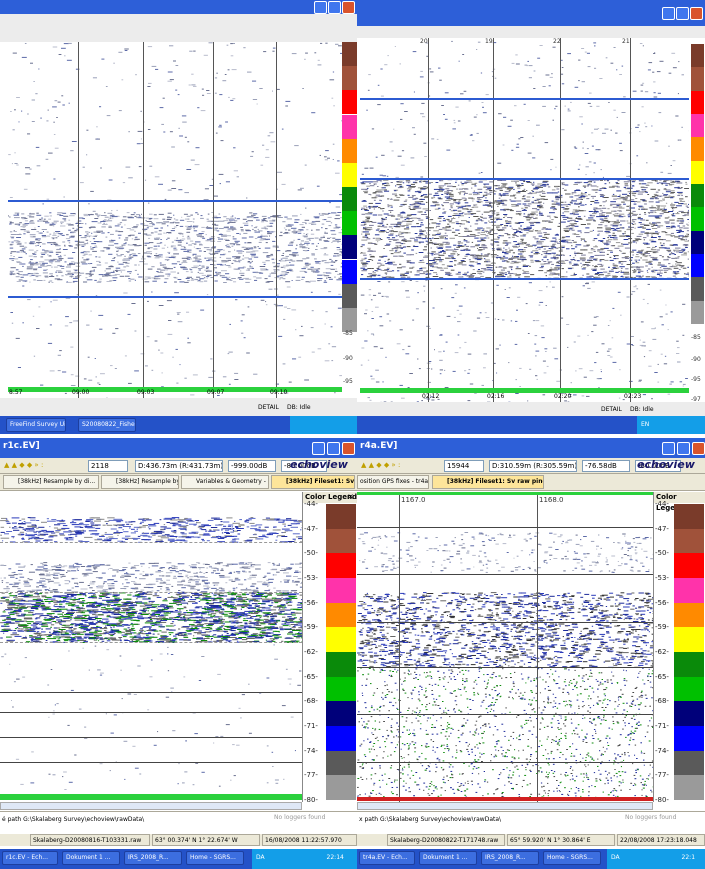 This screenshot has width=705, height=869. What do you see at coordinates (311, 627) in the screenshot?
I see `legend-value: -59-` at bounding box center [311, 627].